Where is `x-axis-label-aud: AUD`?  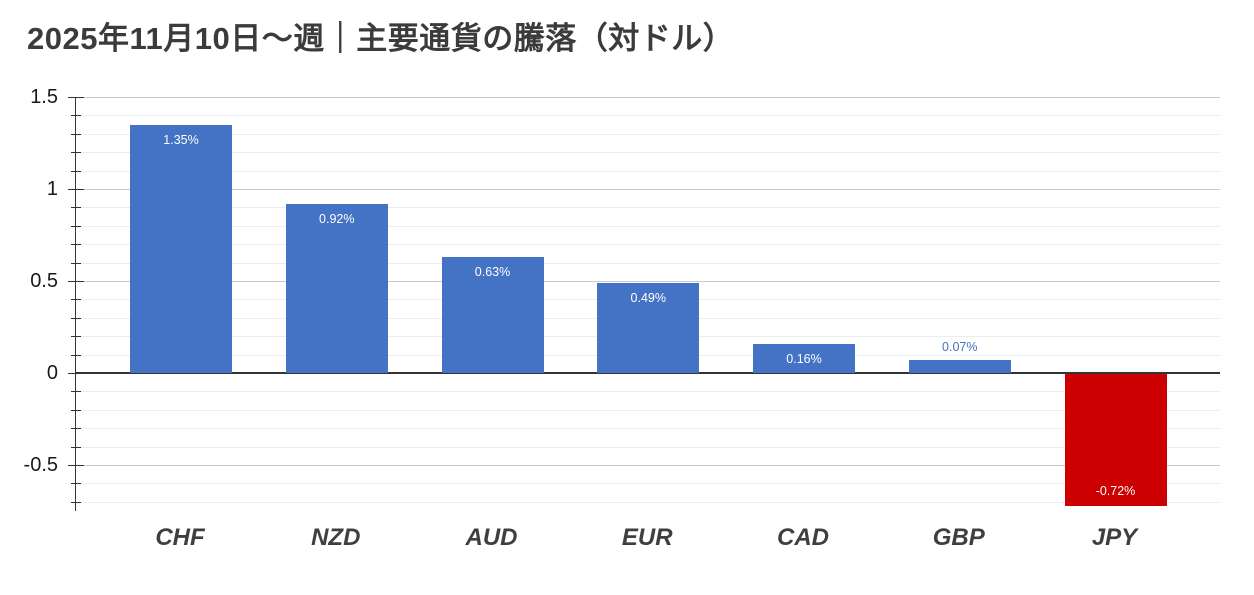
x-axis-label-aud: AUD is located at coordinates (491, 537).